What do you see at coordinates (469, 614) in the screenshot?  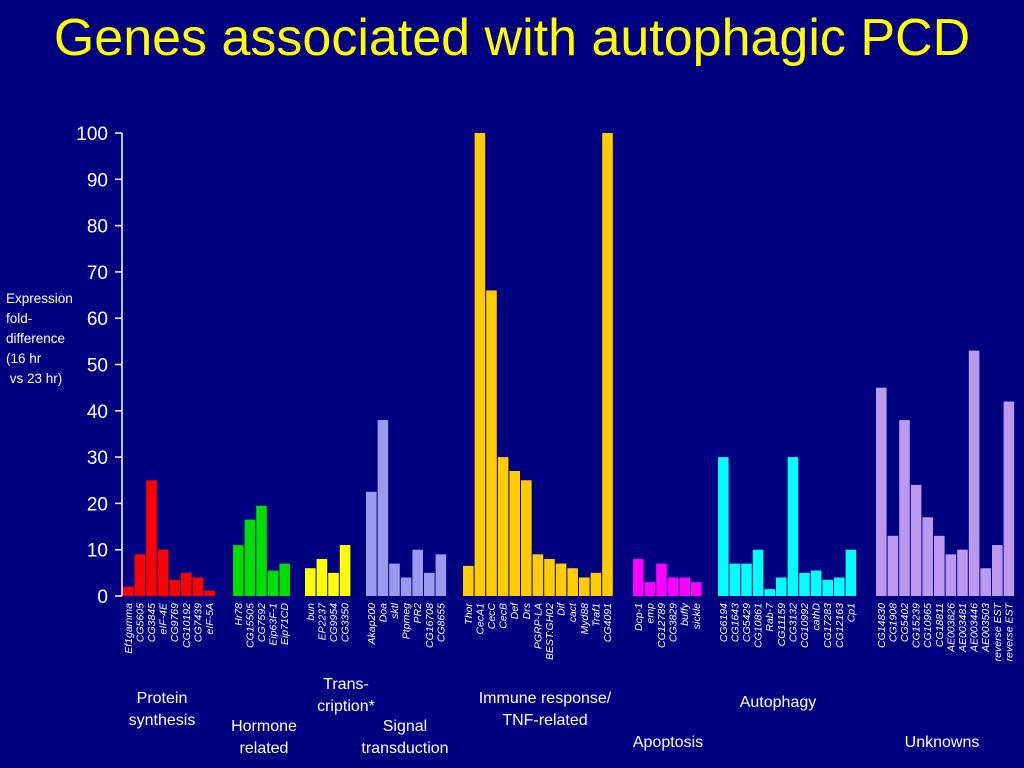 I see `x-tick-label: Thor` at bounding box center [469, 614].